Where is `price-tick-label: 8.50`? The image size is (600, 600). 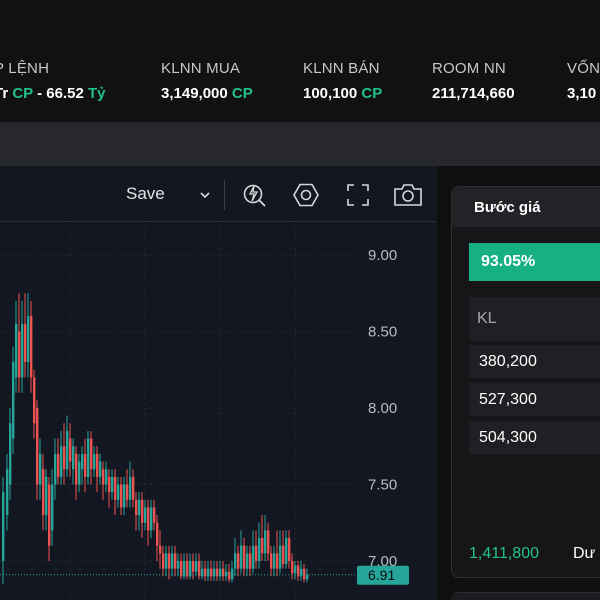 price-tick-label: 8.50 is located at coordinates (382, 332).